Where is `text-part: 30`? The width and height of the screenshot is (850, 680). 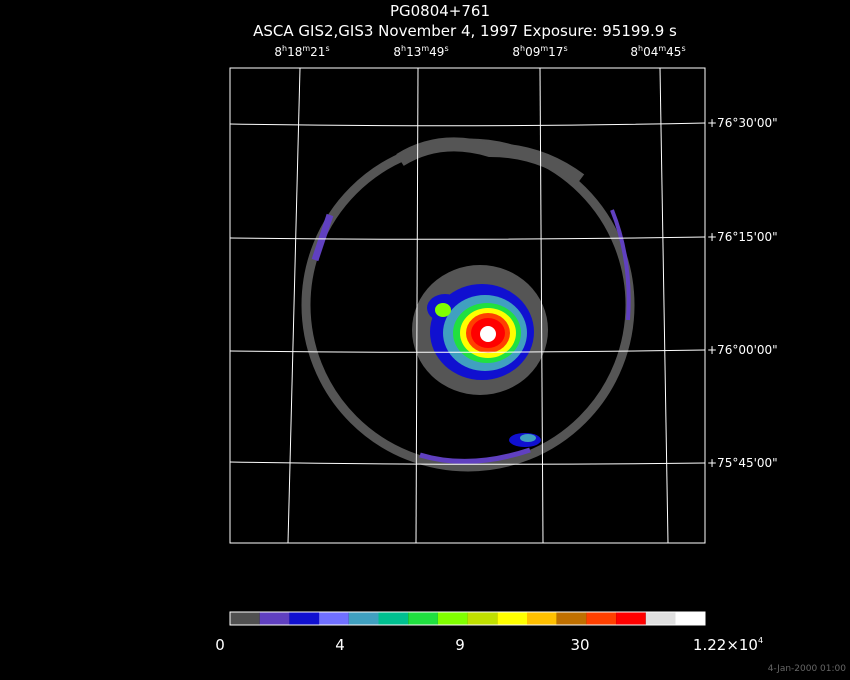 text-part: 30 is located at coordinates (579, 645).